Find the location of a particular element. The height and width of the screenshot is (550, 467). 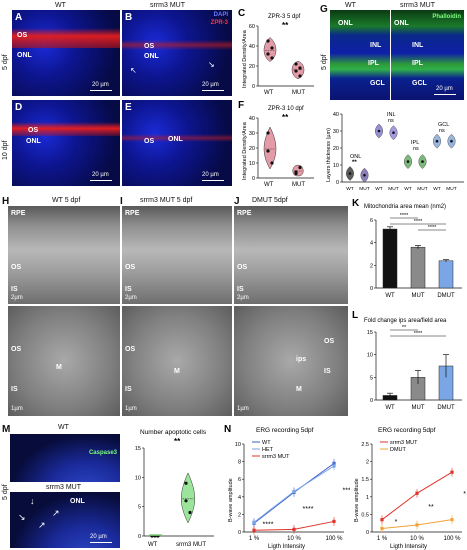

arrow-icon: ↘ is located at coordinates (211, 64).